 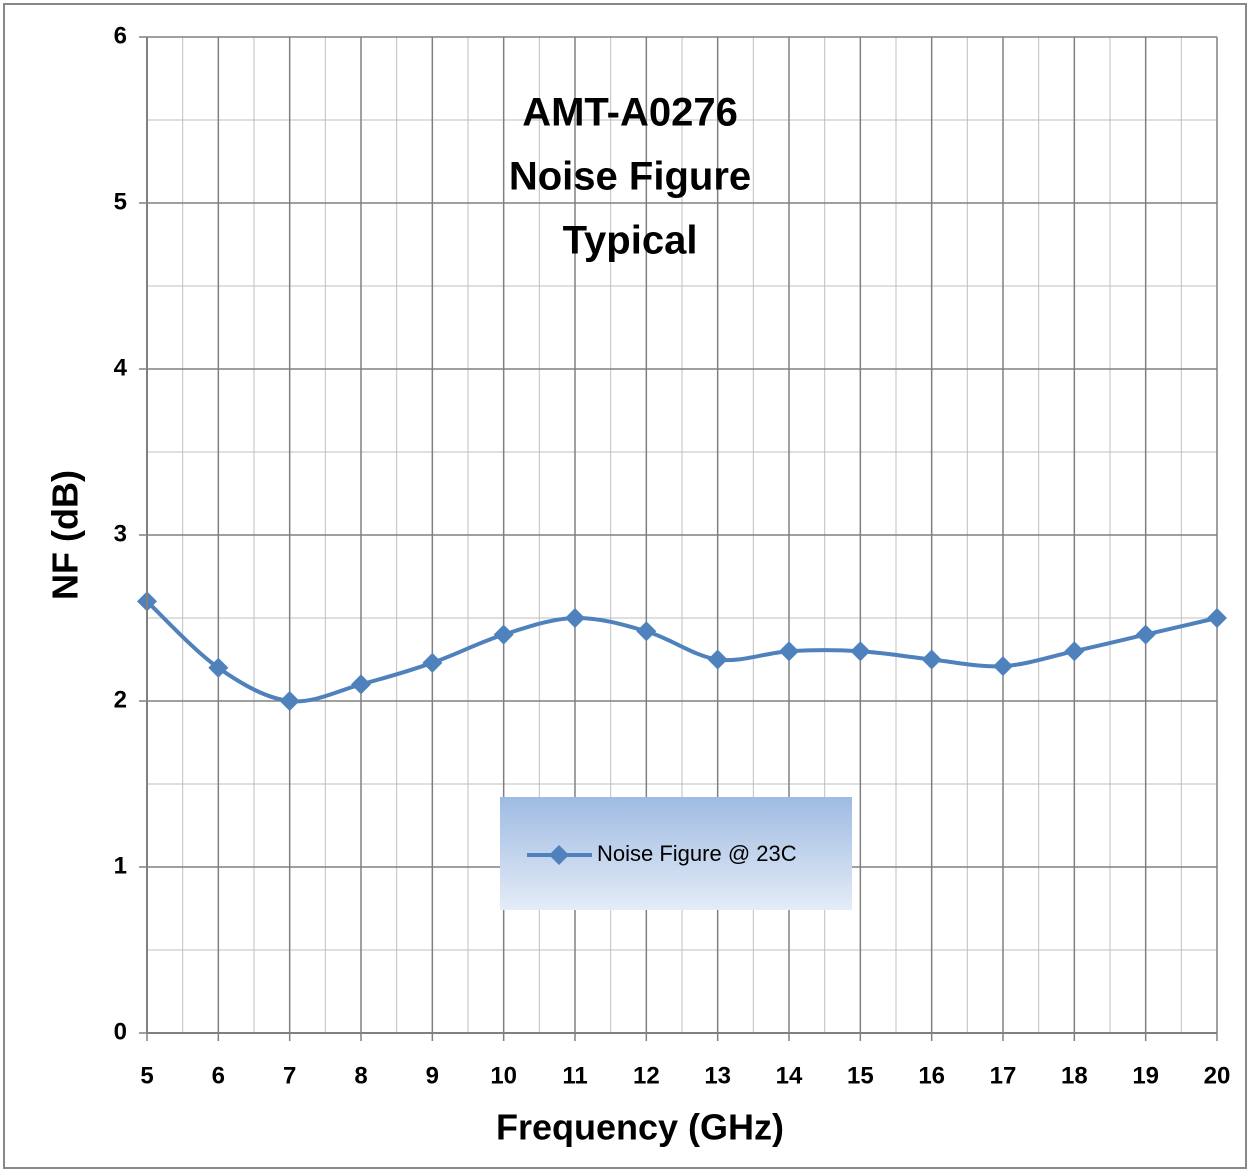 I want to click on x-tick-label: 19, so click(x=1145, y=1075).